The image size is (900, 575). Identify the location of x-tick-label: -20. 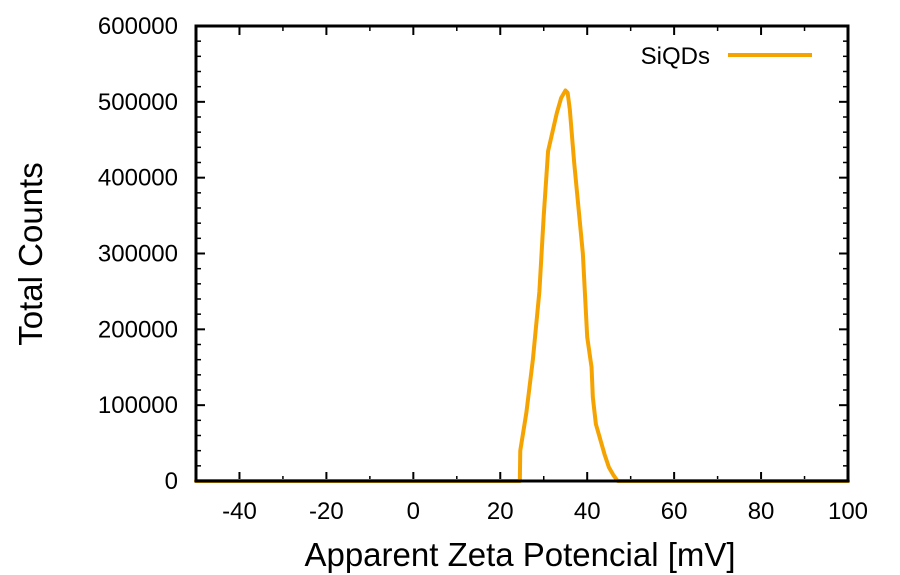
(326, 511).